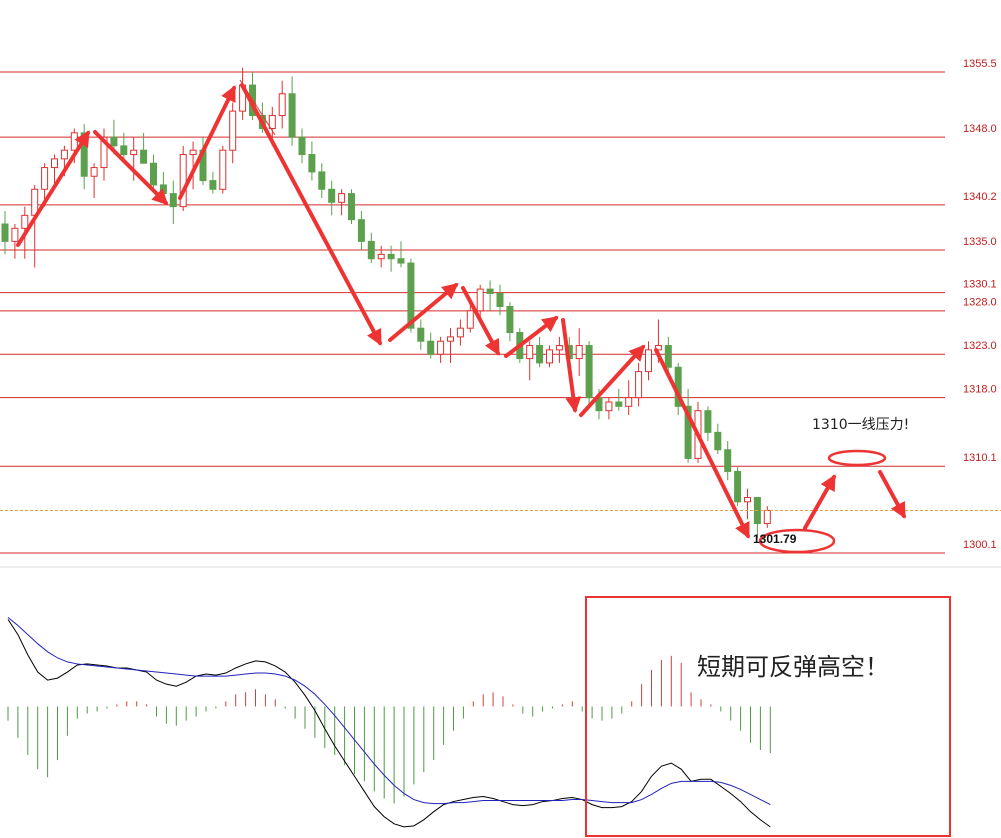 This screenshot has width=1001, height=838. What do you see at coordinates (257, 107) in the screenshot?
I see `thin-arrow` at bounding box center [257, 107].